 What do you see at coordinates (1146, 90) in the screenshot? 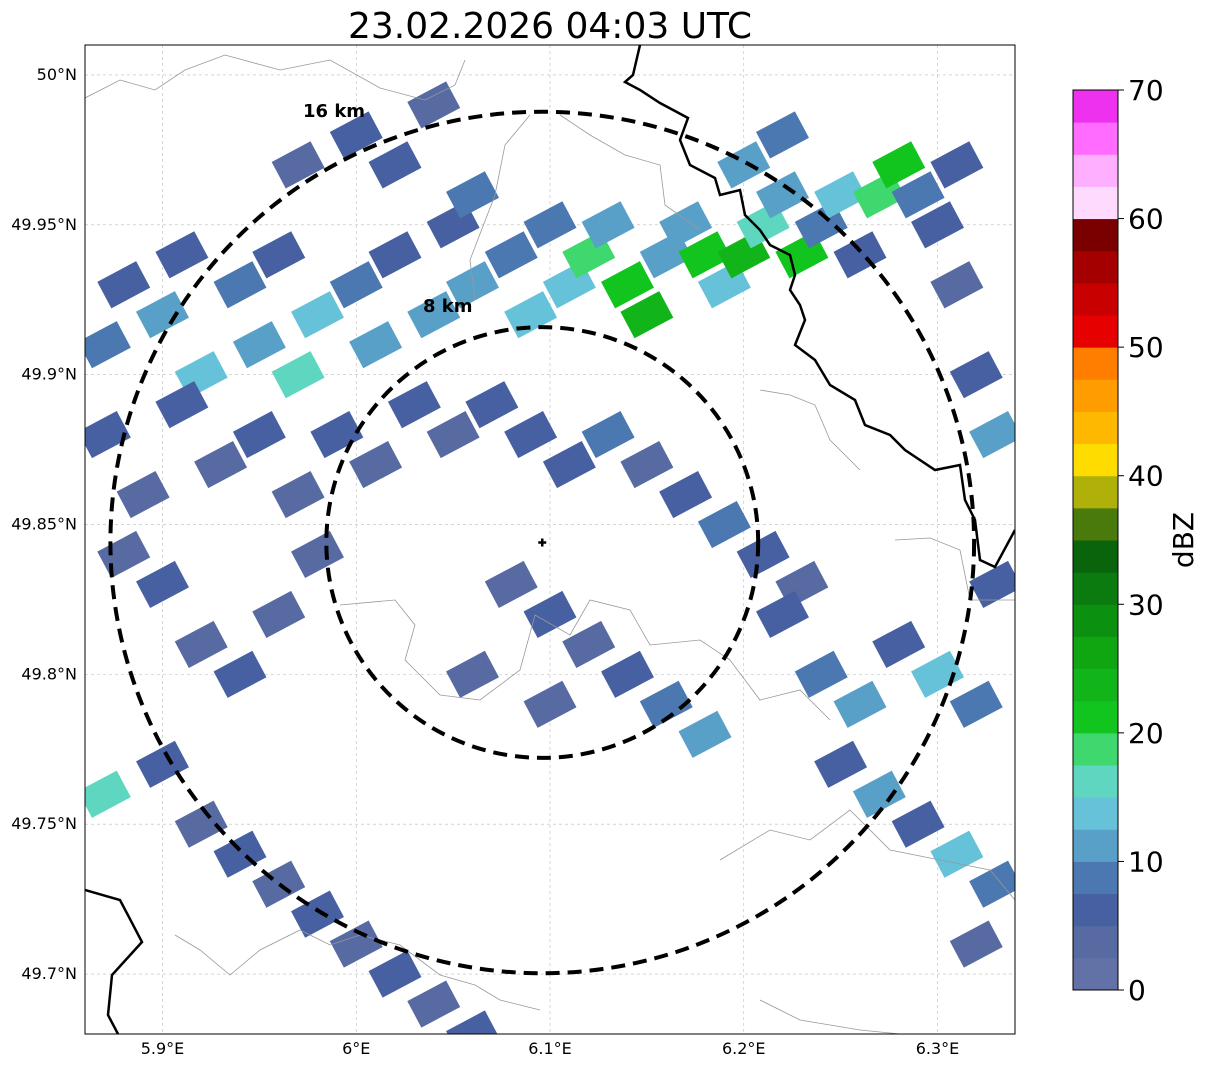
I see `colorbar-tick-label: 70` at bounding box center [1146, 90].